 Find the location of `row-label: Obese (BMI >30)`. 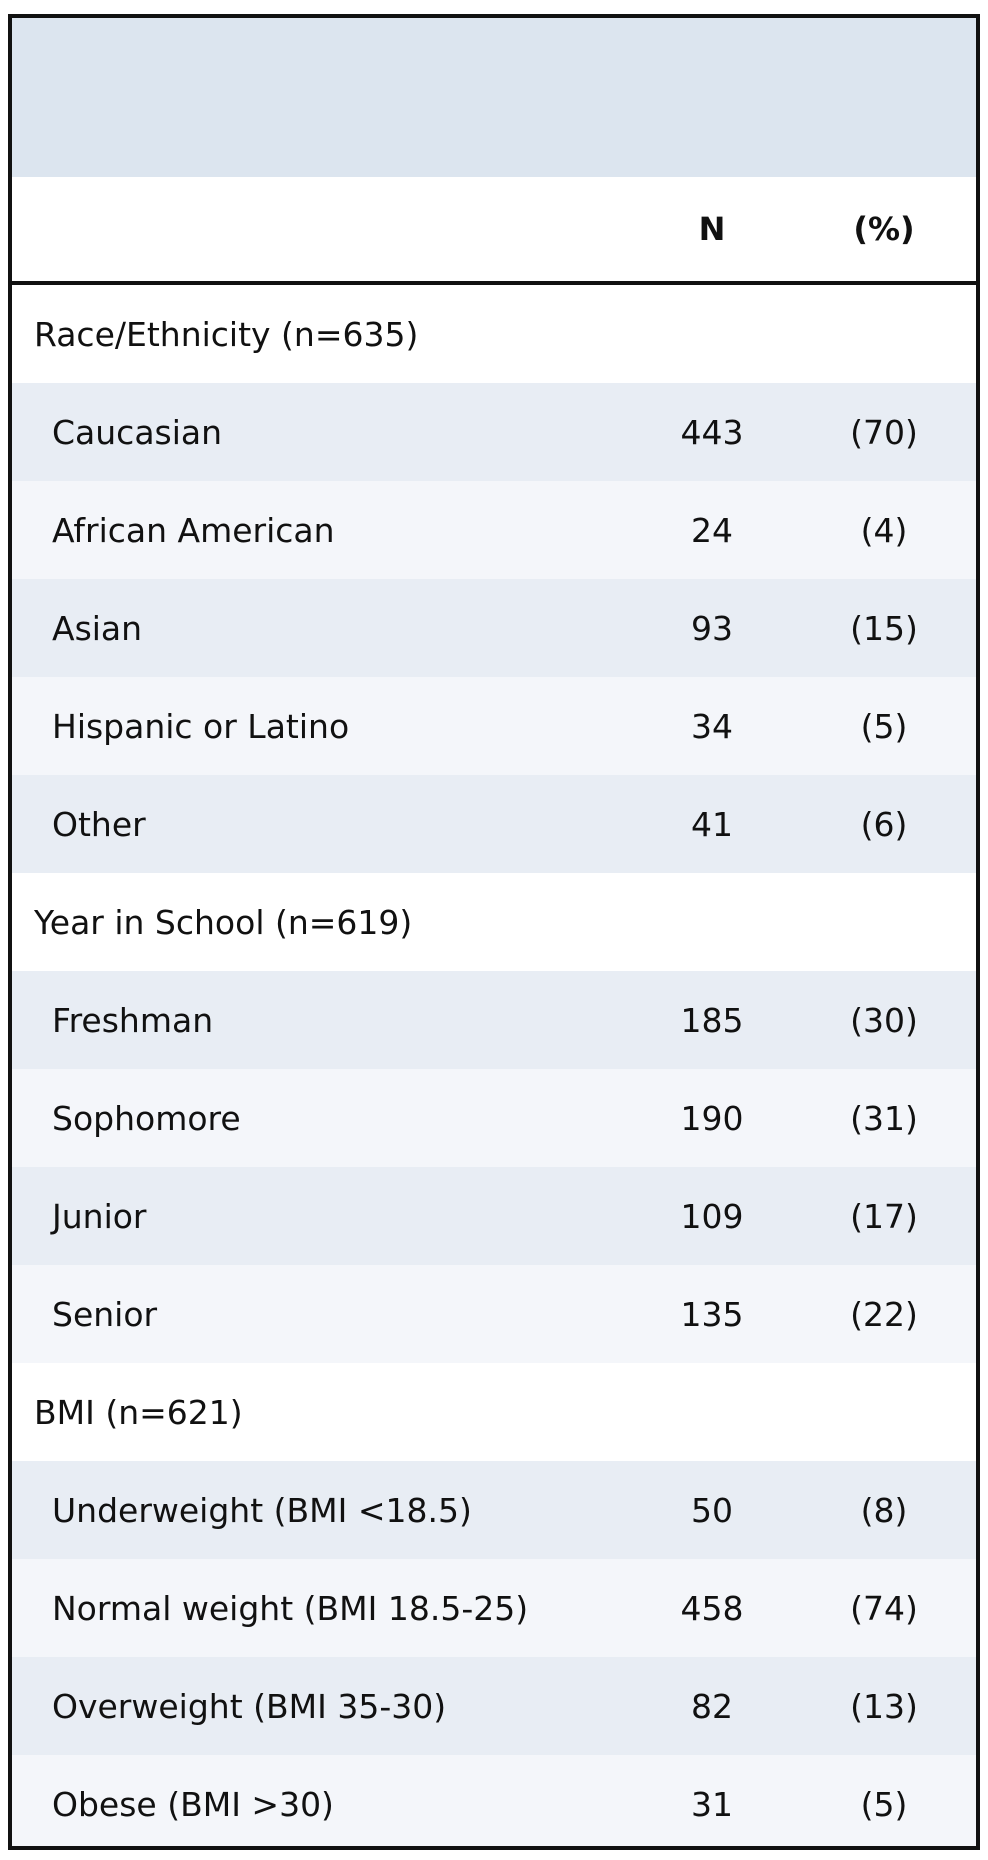

row-label: Obese (BMI >30) is located at coordinates (193, 1804).